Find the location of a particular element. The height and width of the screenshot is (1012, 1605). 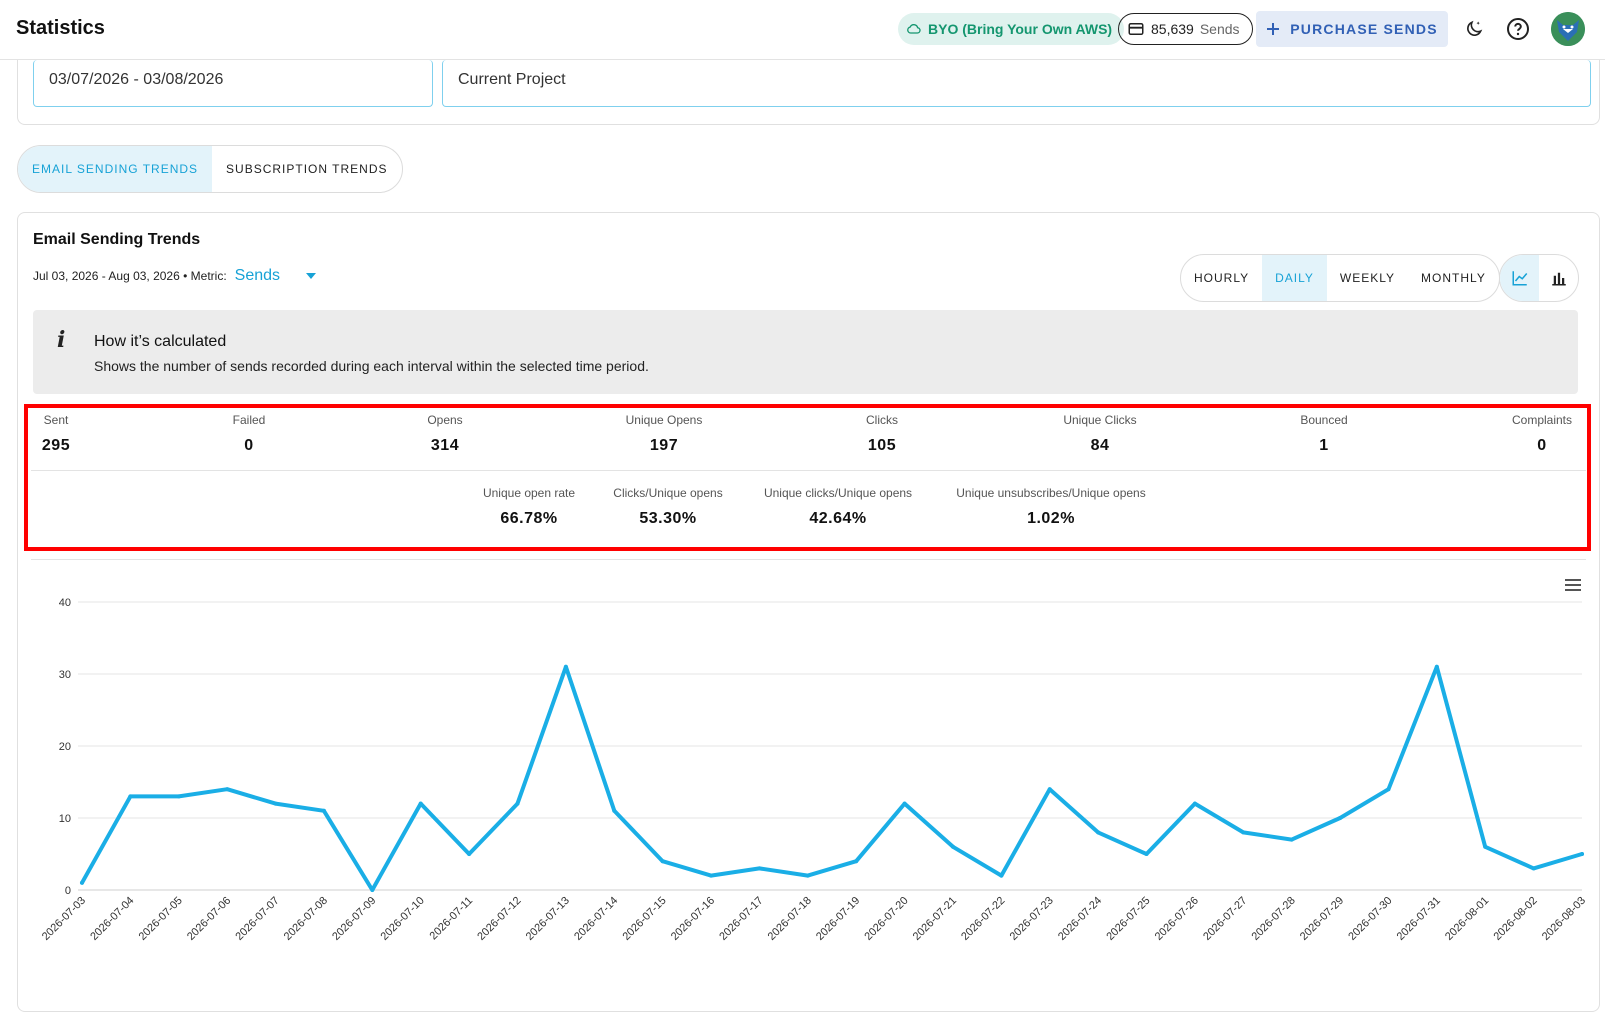

rate-clicks-unique-opens: Clicks/Unique opens 53.30% is located at coordinates (668, 506).